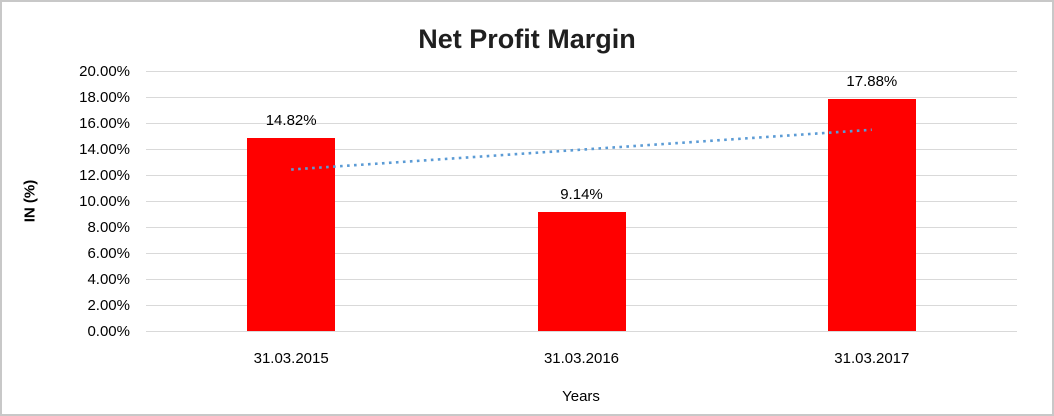 The height and width of the screenshot is (416, 1054). Describe the element at coordinates (104, 71) in the screenshot. I see `y-tick-label: 20.00%` at that location.